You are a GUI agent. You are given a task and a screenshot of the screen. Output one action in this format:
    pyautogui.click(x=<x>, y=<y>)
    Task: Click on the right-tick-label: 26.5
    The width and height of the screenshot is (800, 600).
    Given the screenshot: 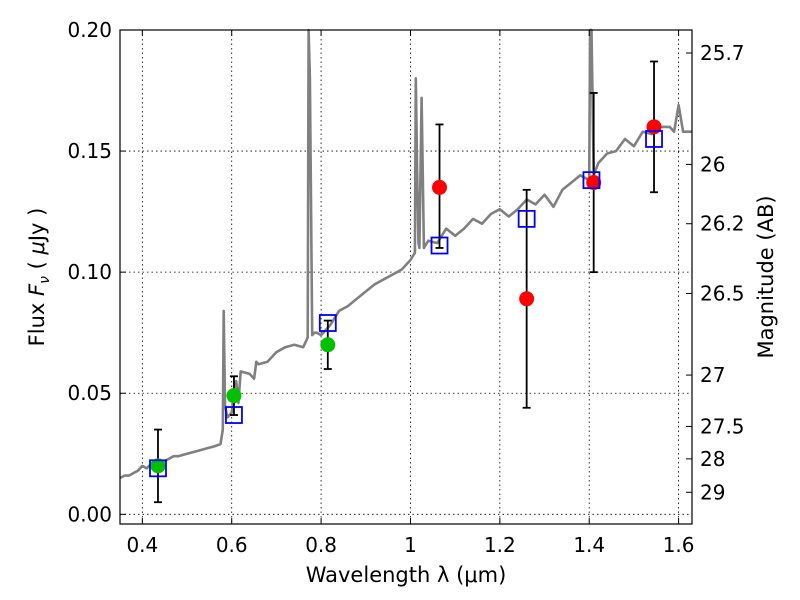 What is the action you would take?
    pyautogui.click(x=722, y=293)
    